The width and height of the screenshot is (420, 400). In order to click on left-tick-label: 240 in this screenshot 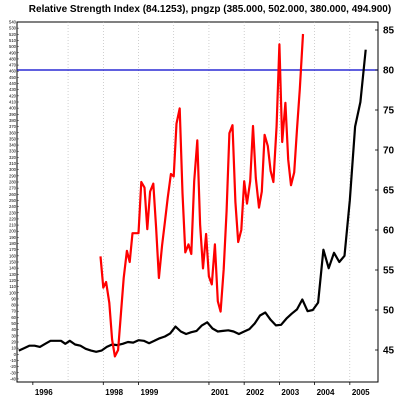, I will do `click(13, 206)`.